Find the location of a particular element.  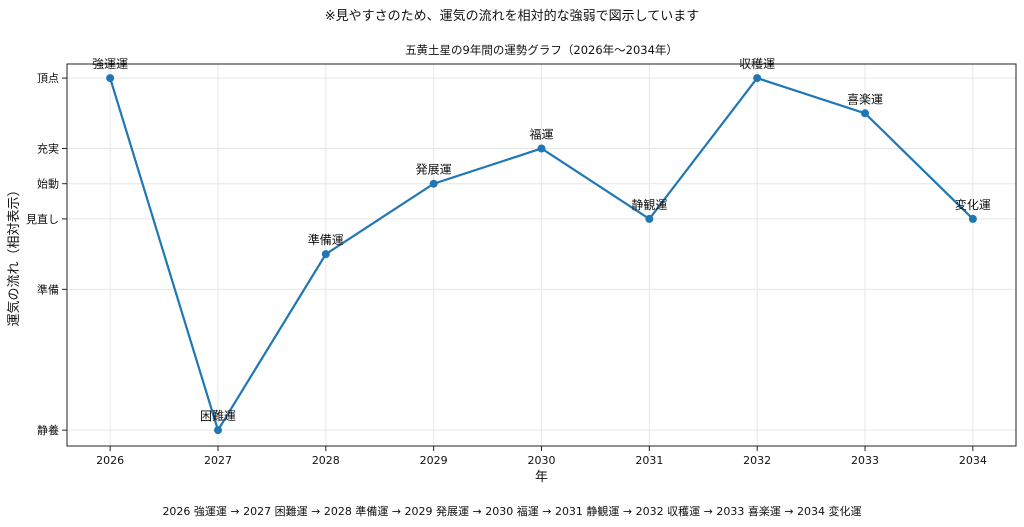

y-tick-label: 準備 is located at coordinates (48, 289).